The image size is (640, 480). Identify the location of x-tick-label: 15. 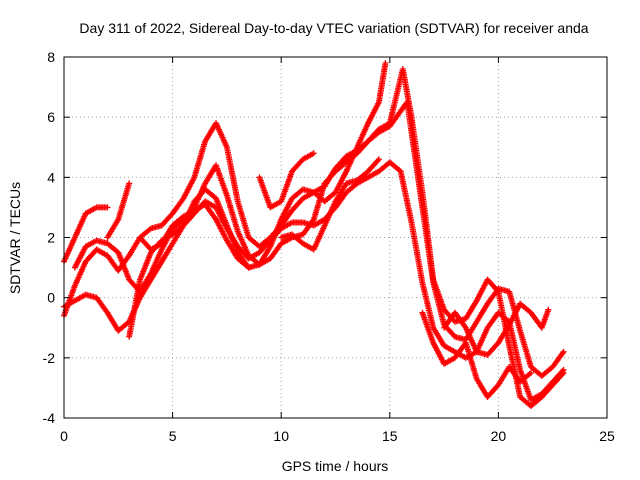
(390, 436).